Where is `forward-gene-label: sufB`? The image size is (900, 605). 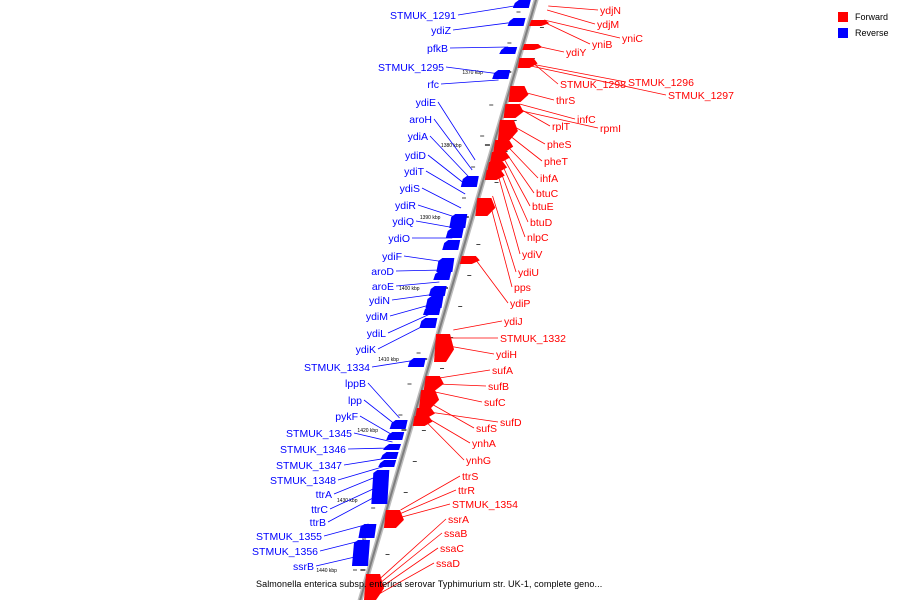
forward-gene-label: sufB is located at coordinates (498, 387).